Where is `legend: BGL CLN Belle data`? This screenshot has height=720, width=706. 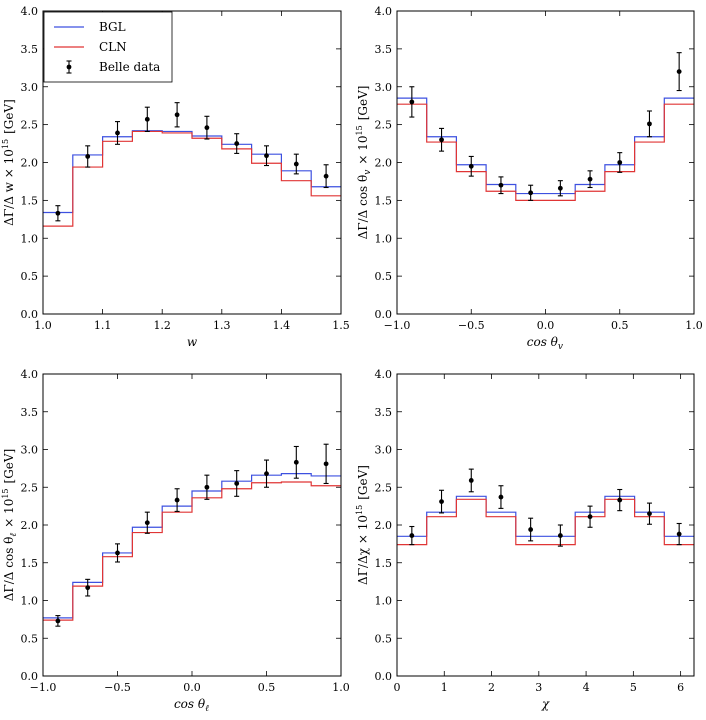 legend: BGL CLN Belle data is located at coordinates (108, 47).